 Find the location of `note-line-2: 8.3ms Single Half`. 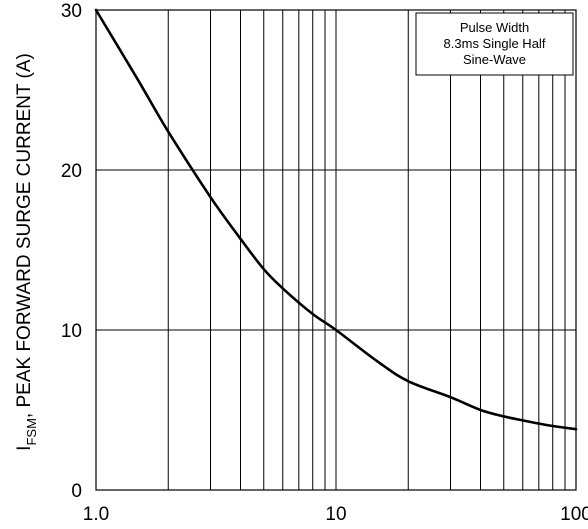

note-line-2: 8.3ms Single Half is located at coordinates (495, 43).